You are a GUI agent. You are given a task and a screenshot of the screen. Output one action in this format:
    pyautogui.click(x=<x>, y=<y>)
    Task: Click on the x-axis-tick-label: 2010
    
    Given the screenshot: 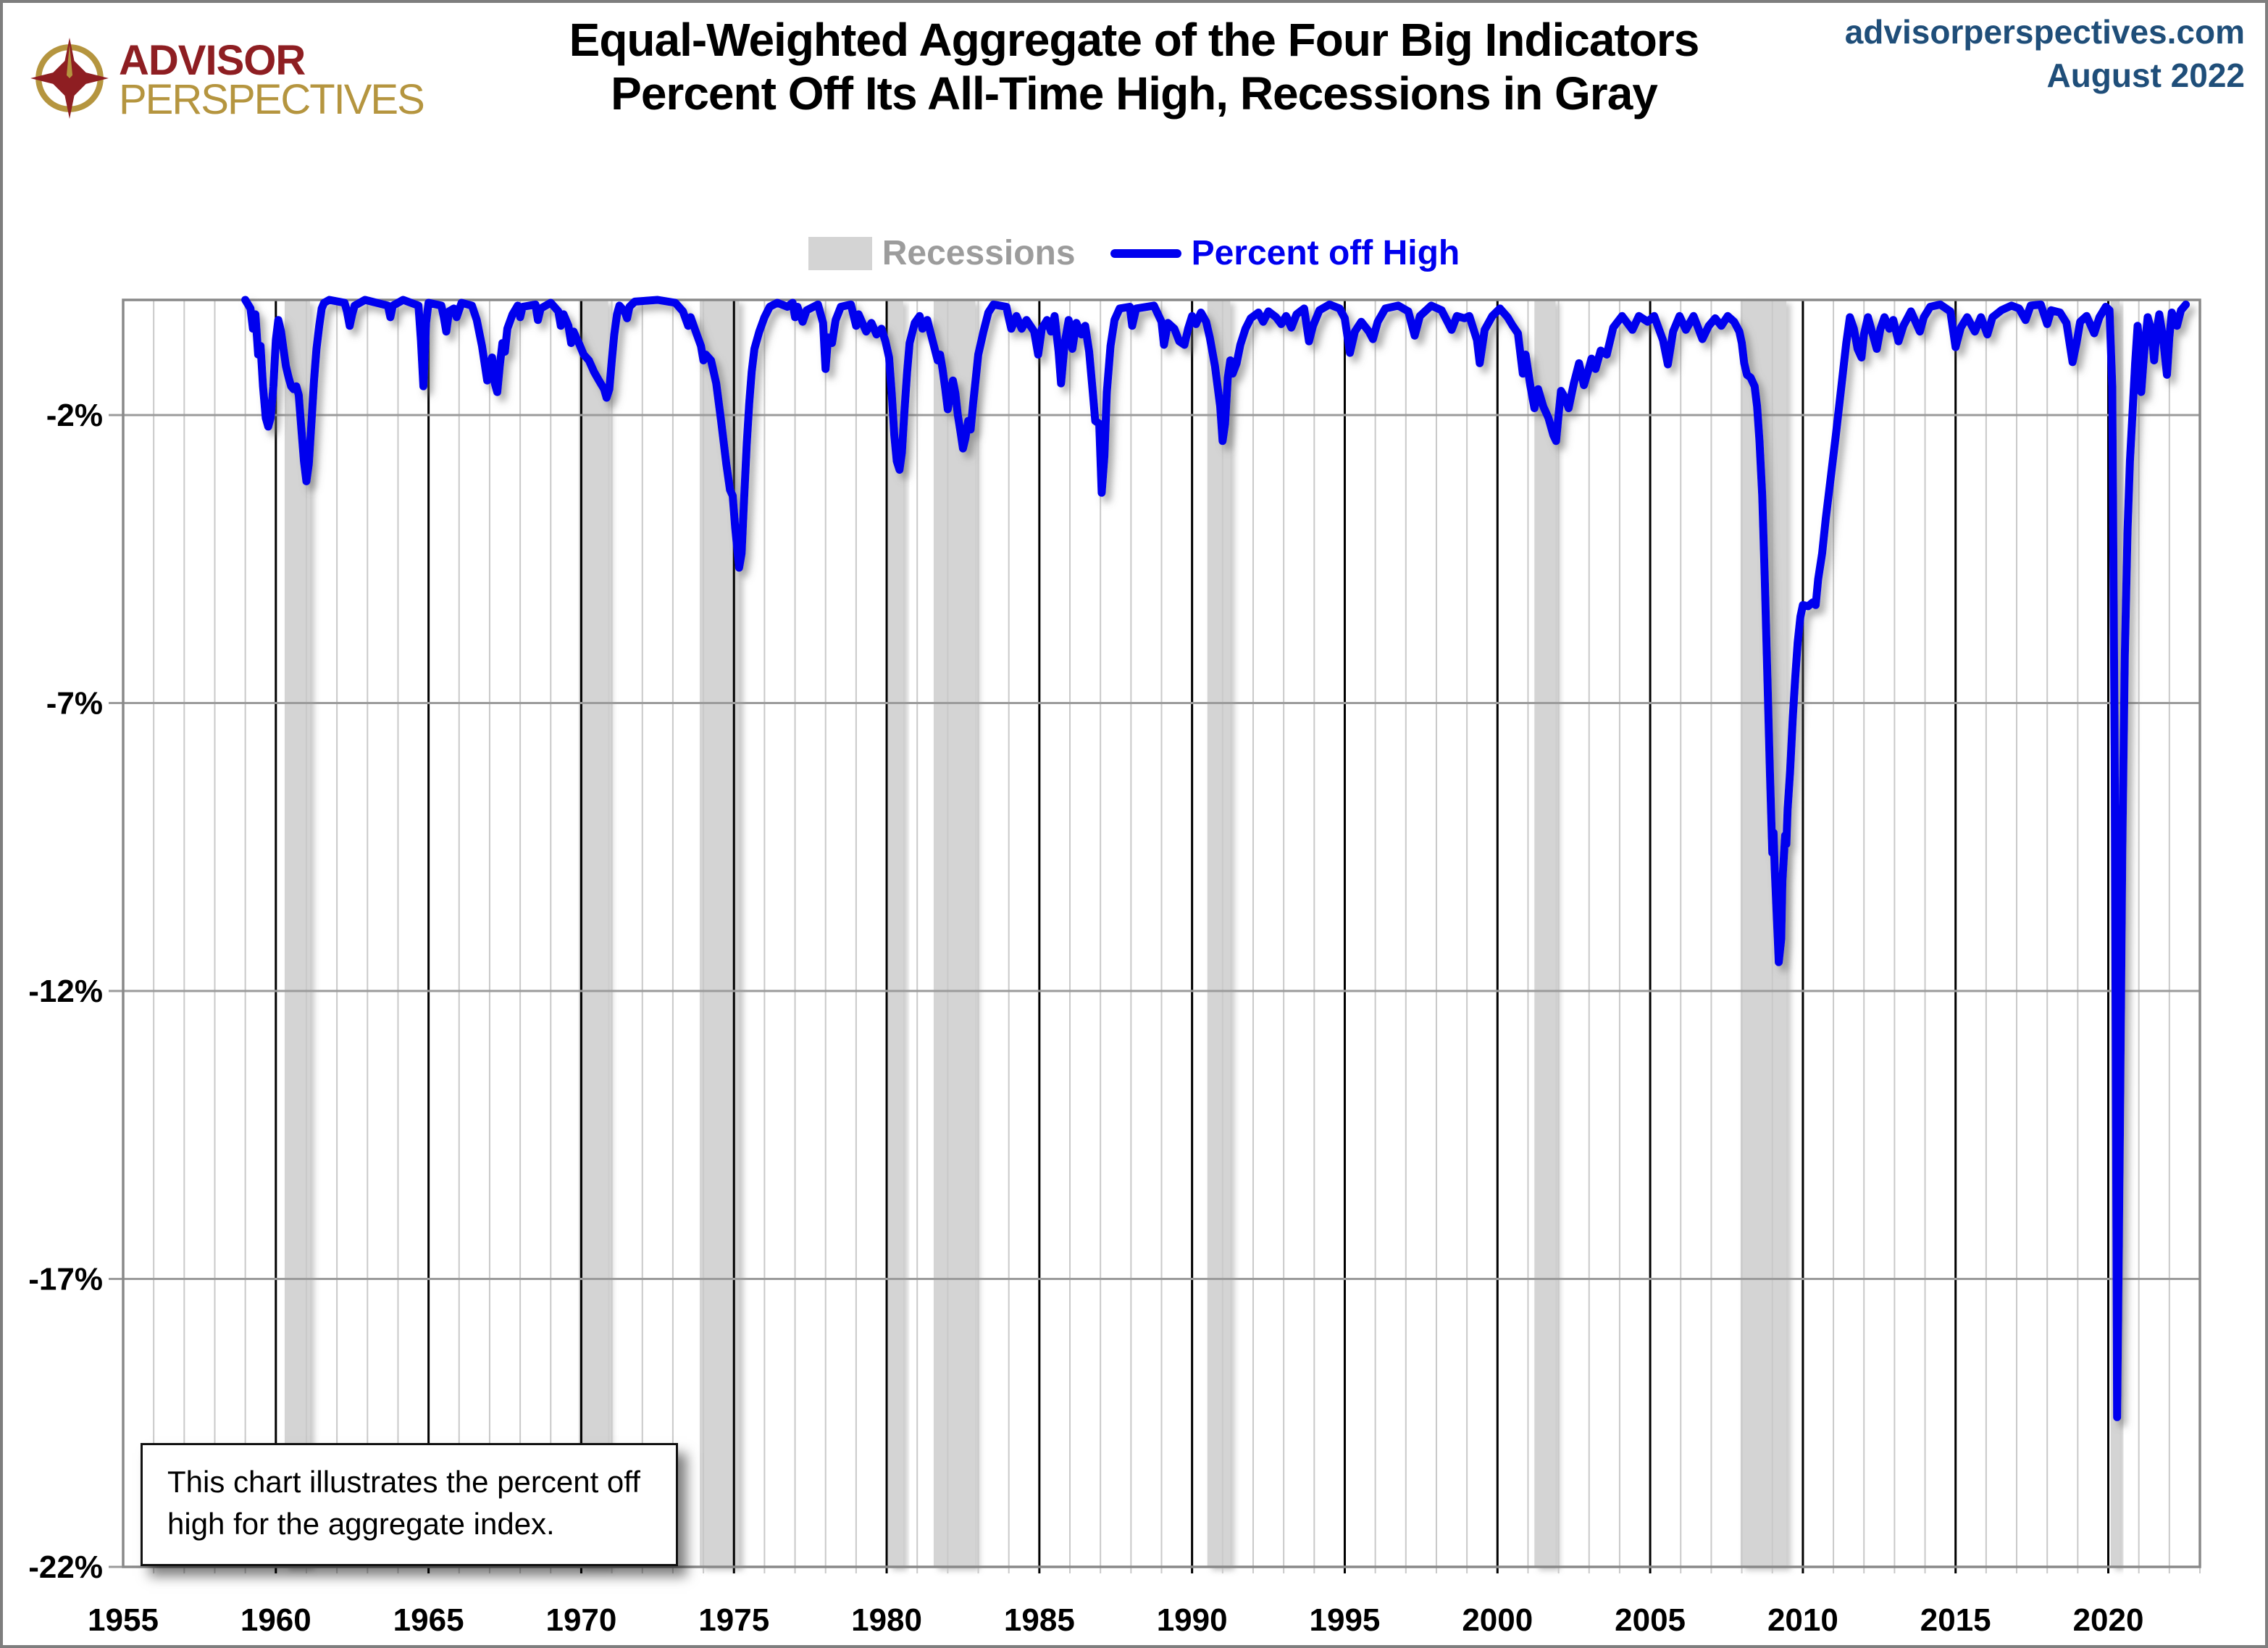 What is the action you would take?
    pyautogui.click(x=1803, y=1620)
    